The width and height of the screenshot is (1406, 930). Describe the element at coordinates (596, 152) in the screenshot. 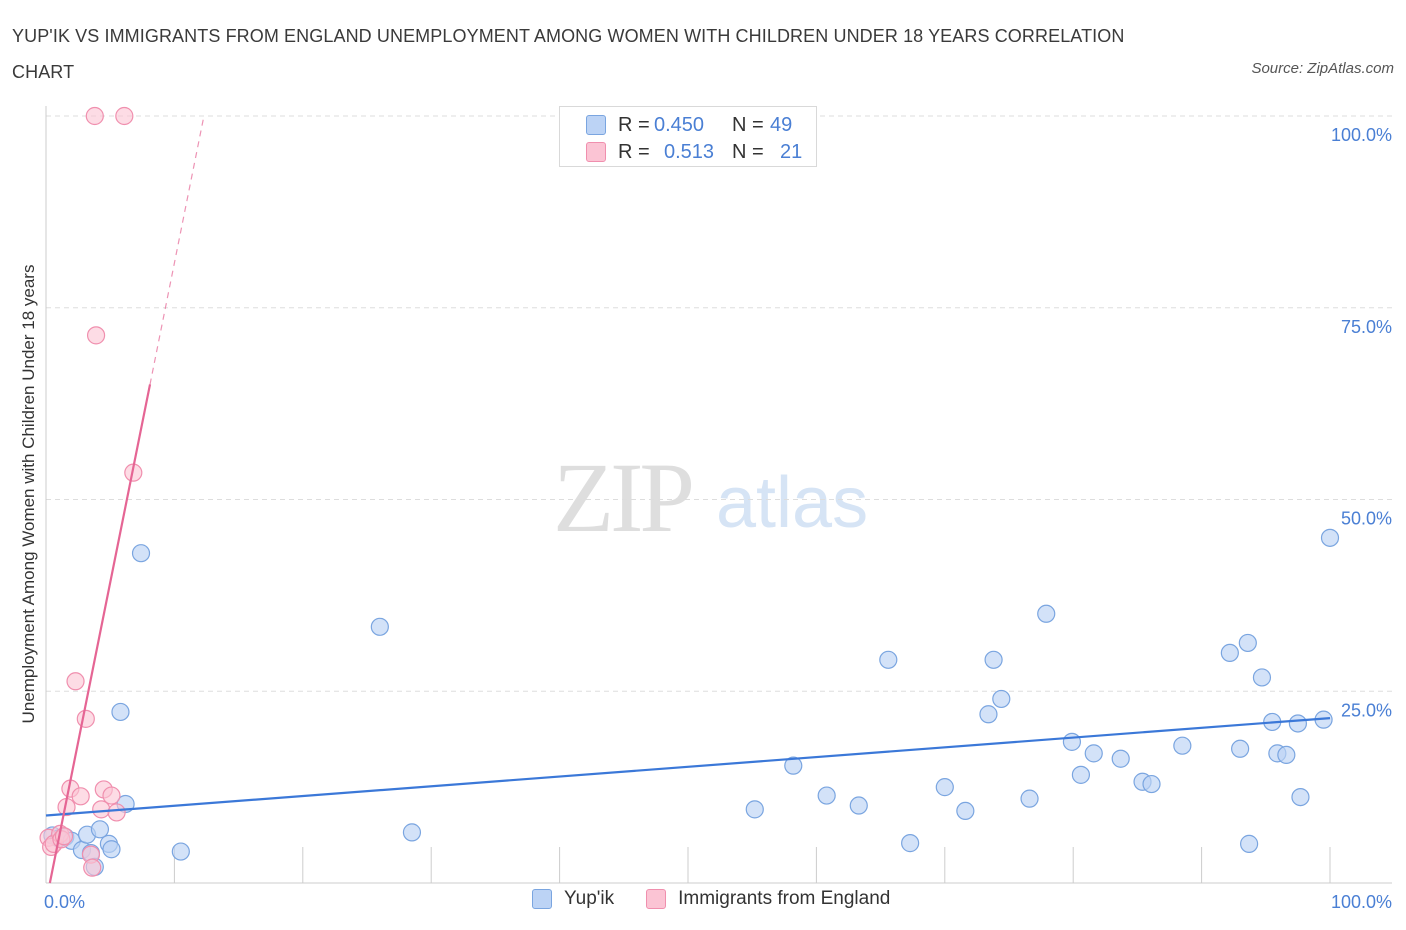

I see `legend-swatch-england` at that location.